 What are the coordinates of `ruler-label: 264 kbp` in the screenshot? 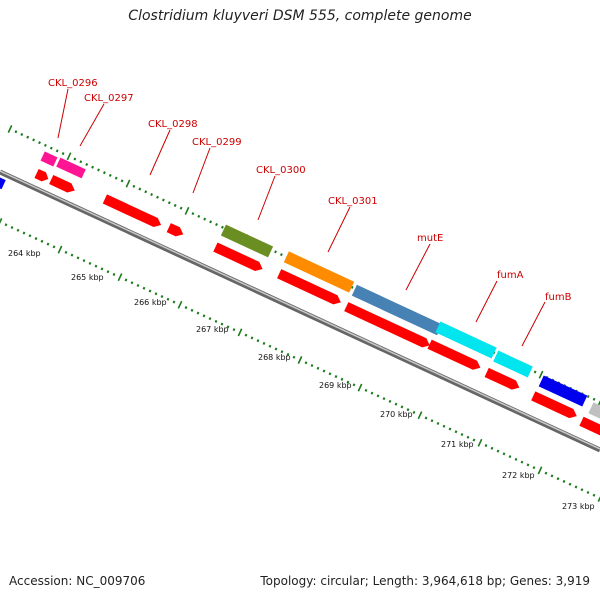 It's located at (24, 253).